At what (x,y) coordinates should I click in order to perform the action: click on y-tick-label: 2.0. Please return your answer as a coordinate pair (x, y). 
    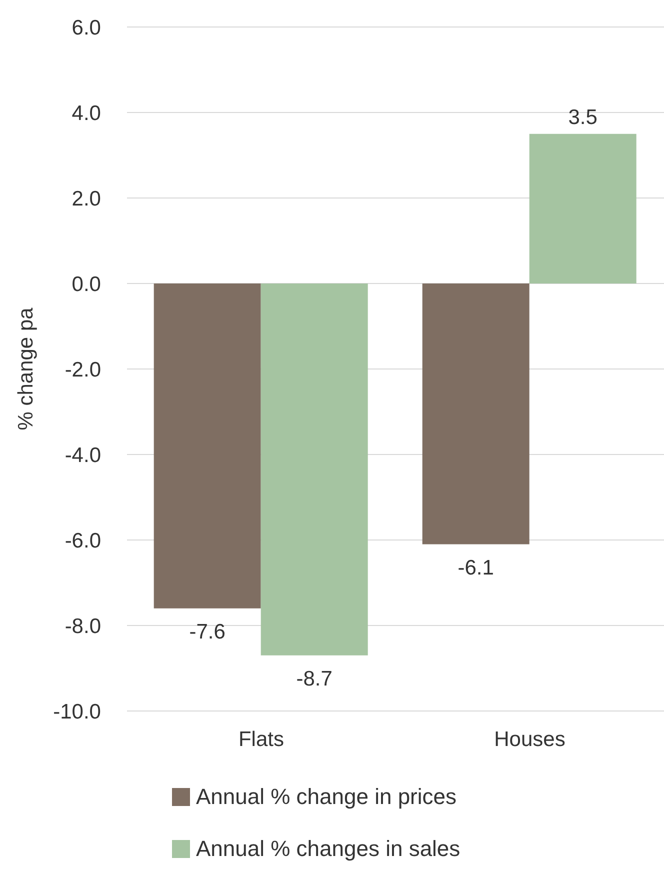
    Looking at the image, I should click on (86, 198).